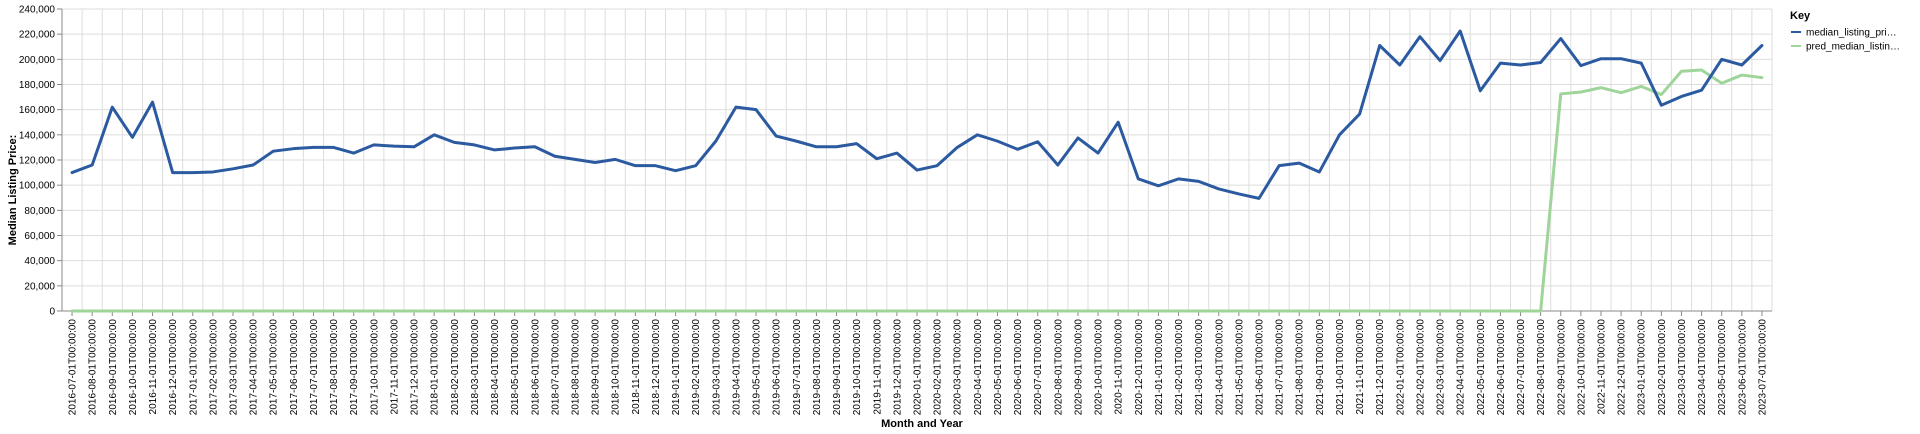  What do you see at coordinates (1340, 367) in the screenshot?
I see `x-tick-label: 2021-10-01T00:00:00` at bounding box center [1340, 367].